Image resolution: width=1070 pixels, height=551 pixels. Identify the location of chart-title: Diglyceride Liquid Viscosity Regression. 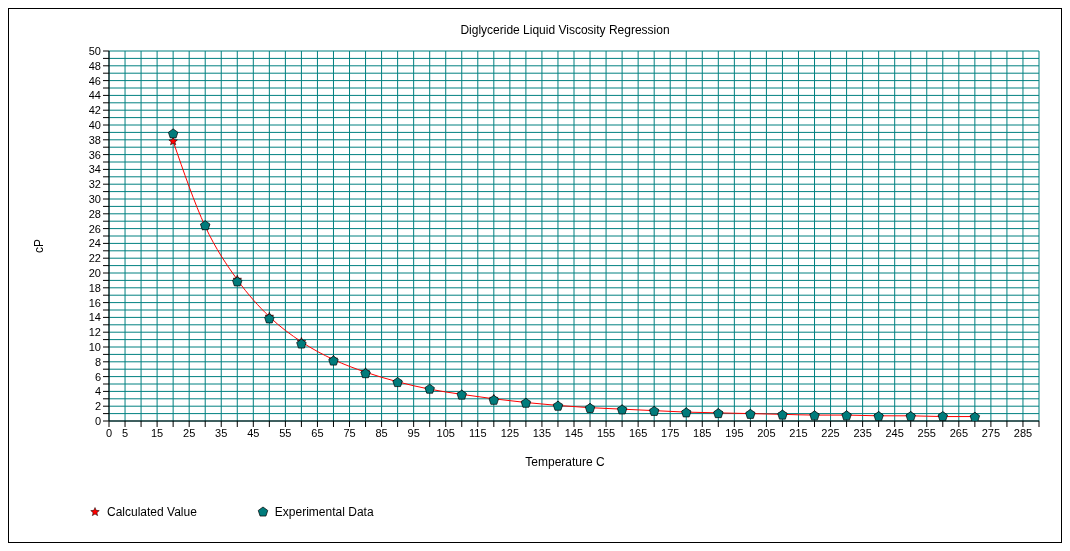
(565, 31).